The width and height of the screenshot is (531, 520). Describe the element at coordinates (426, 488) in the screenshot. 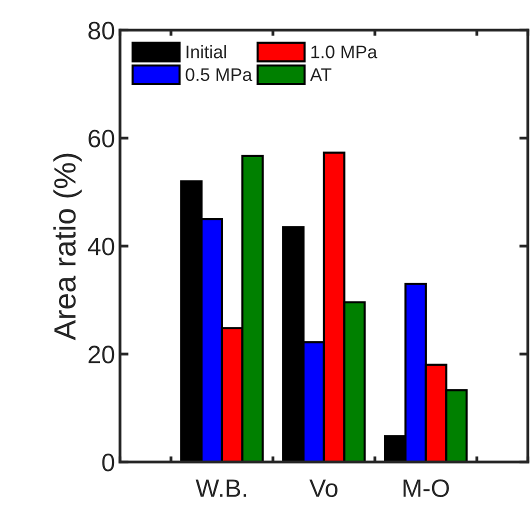

I see `x-tick-label: M-O` at that location.